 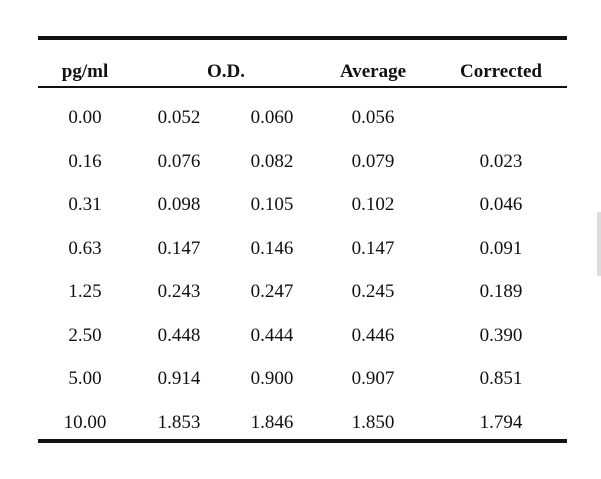 What do you see at coordinates (272, 378) in the screenshot?
I see `cell-od-2: 0.900` at bounding box center [272, 378].